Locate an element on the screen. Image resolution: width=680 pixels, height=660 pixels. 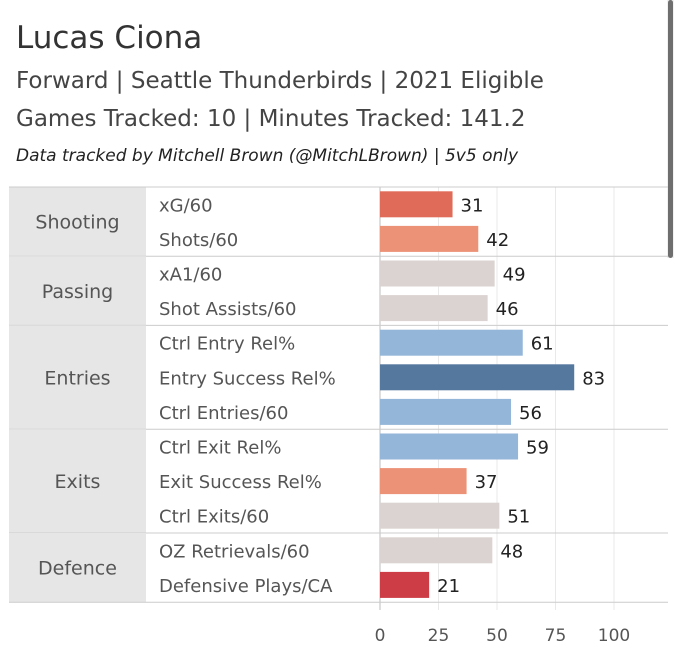
metric-label: OZ Retrievals/60 is located at coordinates (234, 551).